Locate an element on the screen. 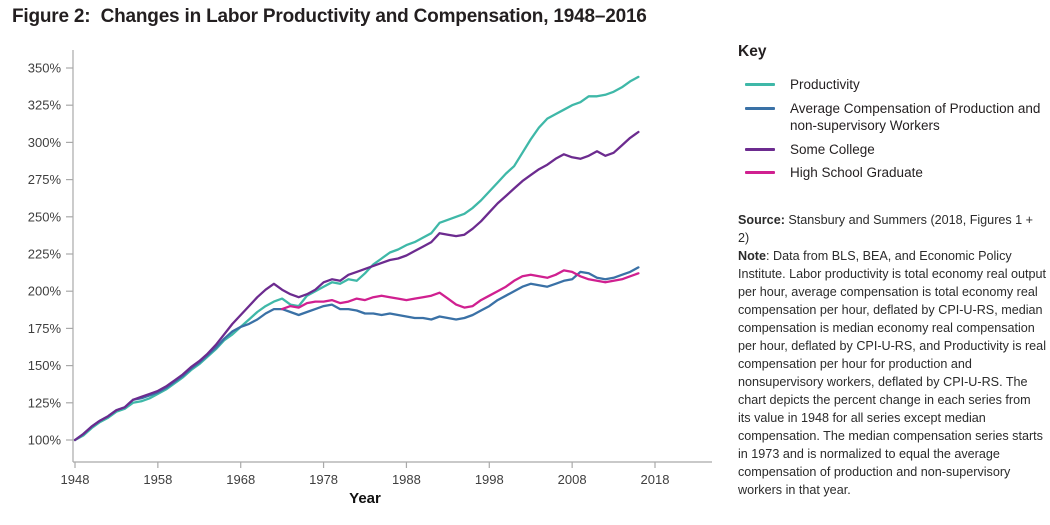 The image size is (1050, 525). x-tick-label: 2008 is located at coordinates (572, 479).